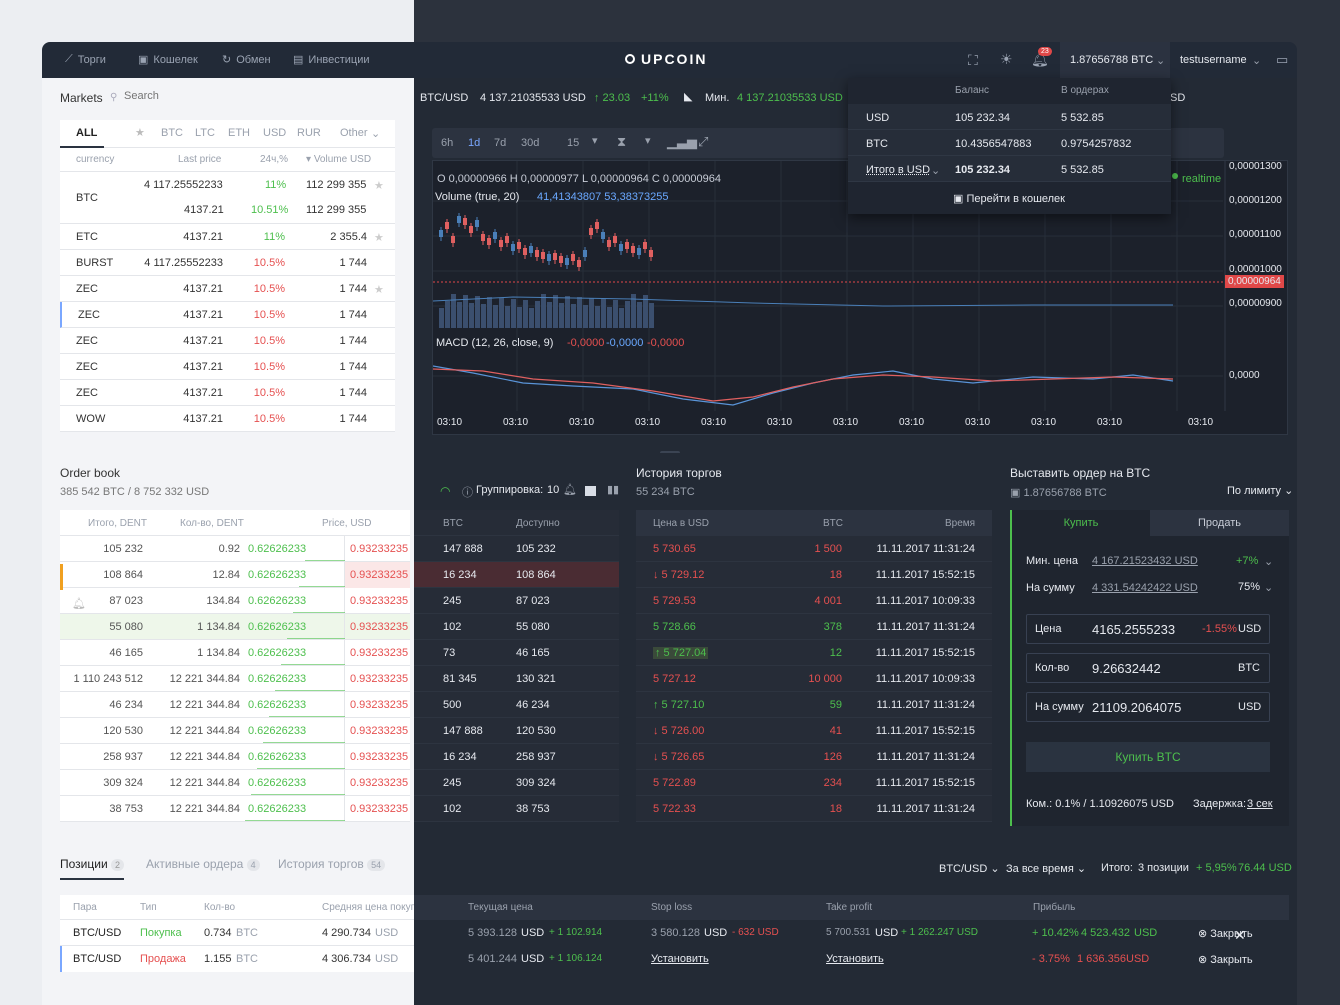  I want to click on filter-pair: BTC/USD ⌄, so click(969, 869).